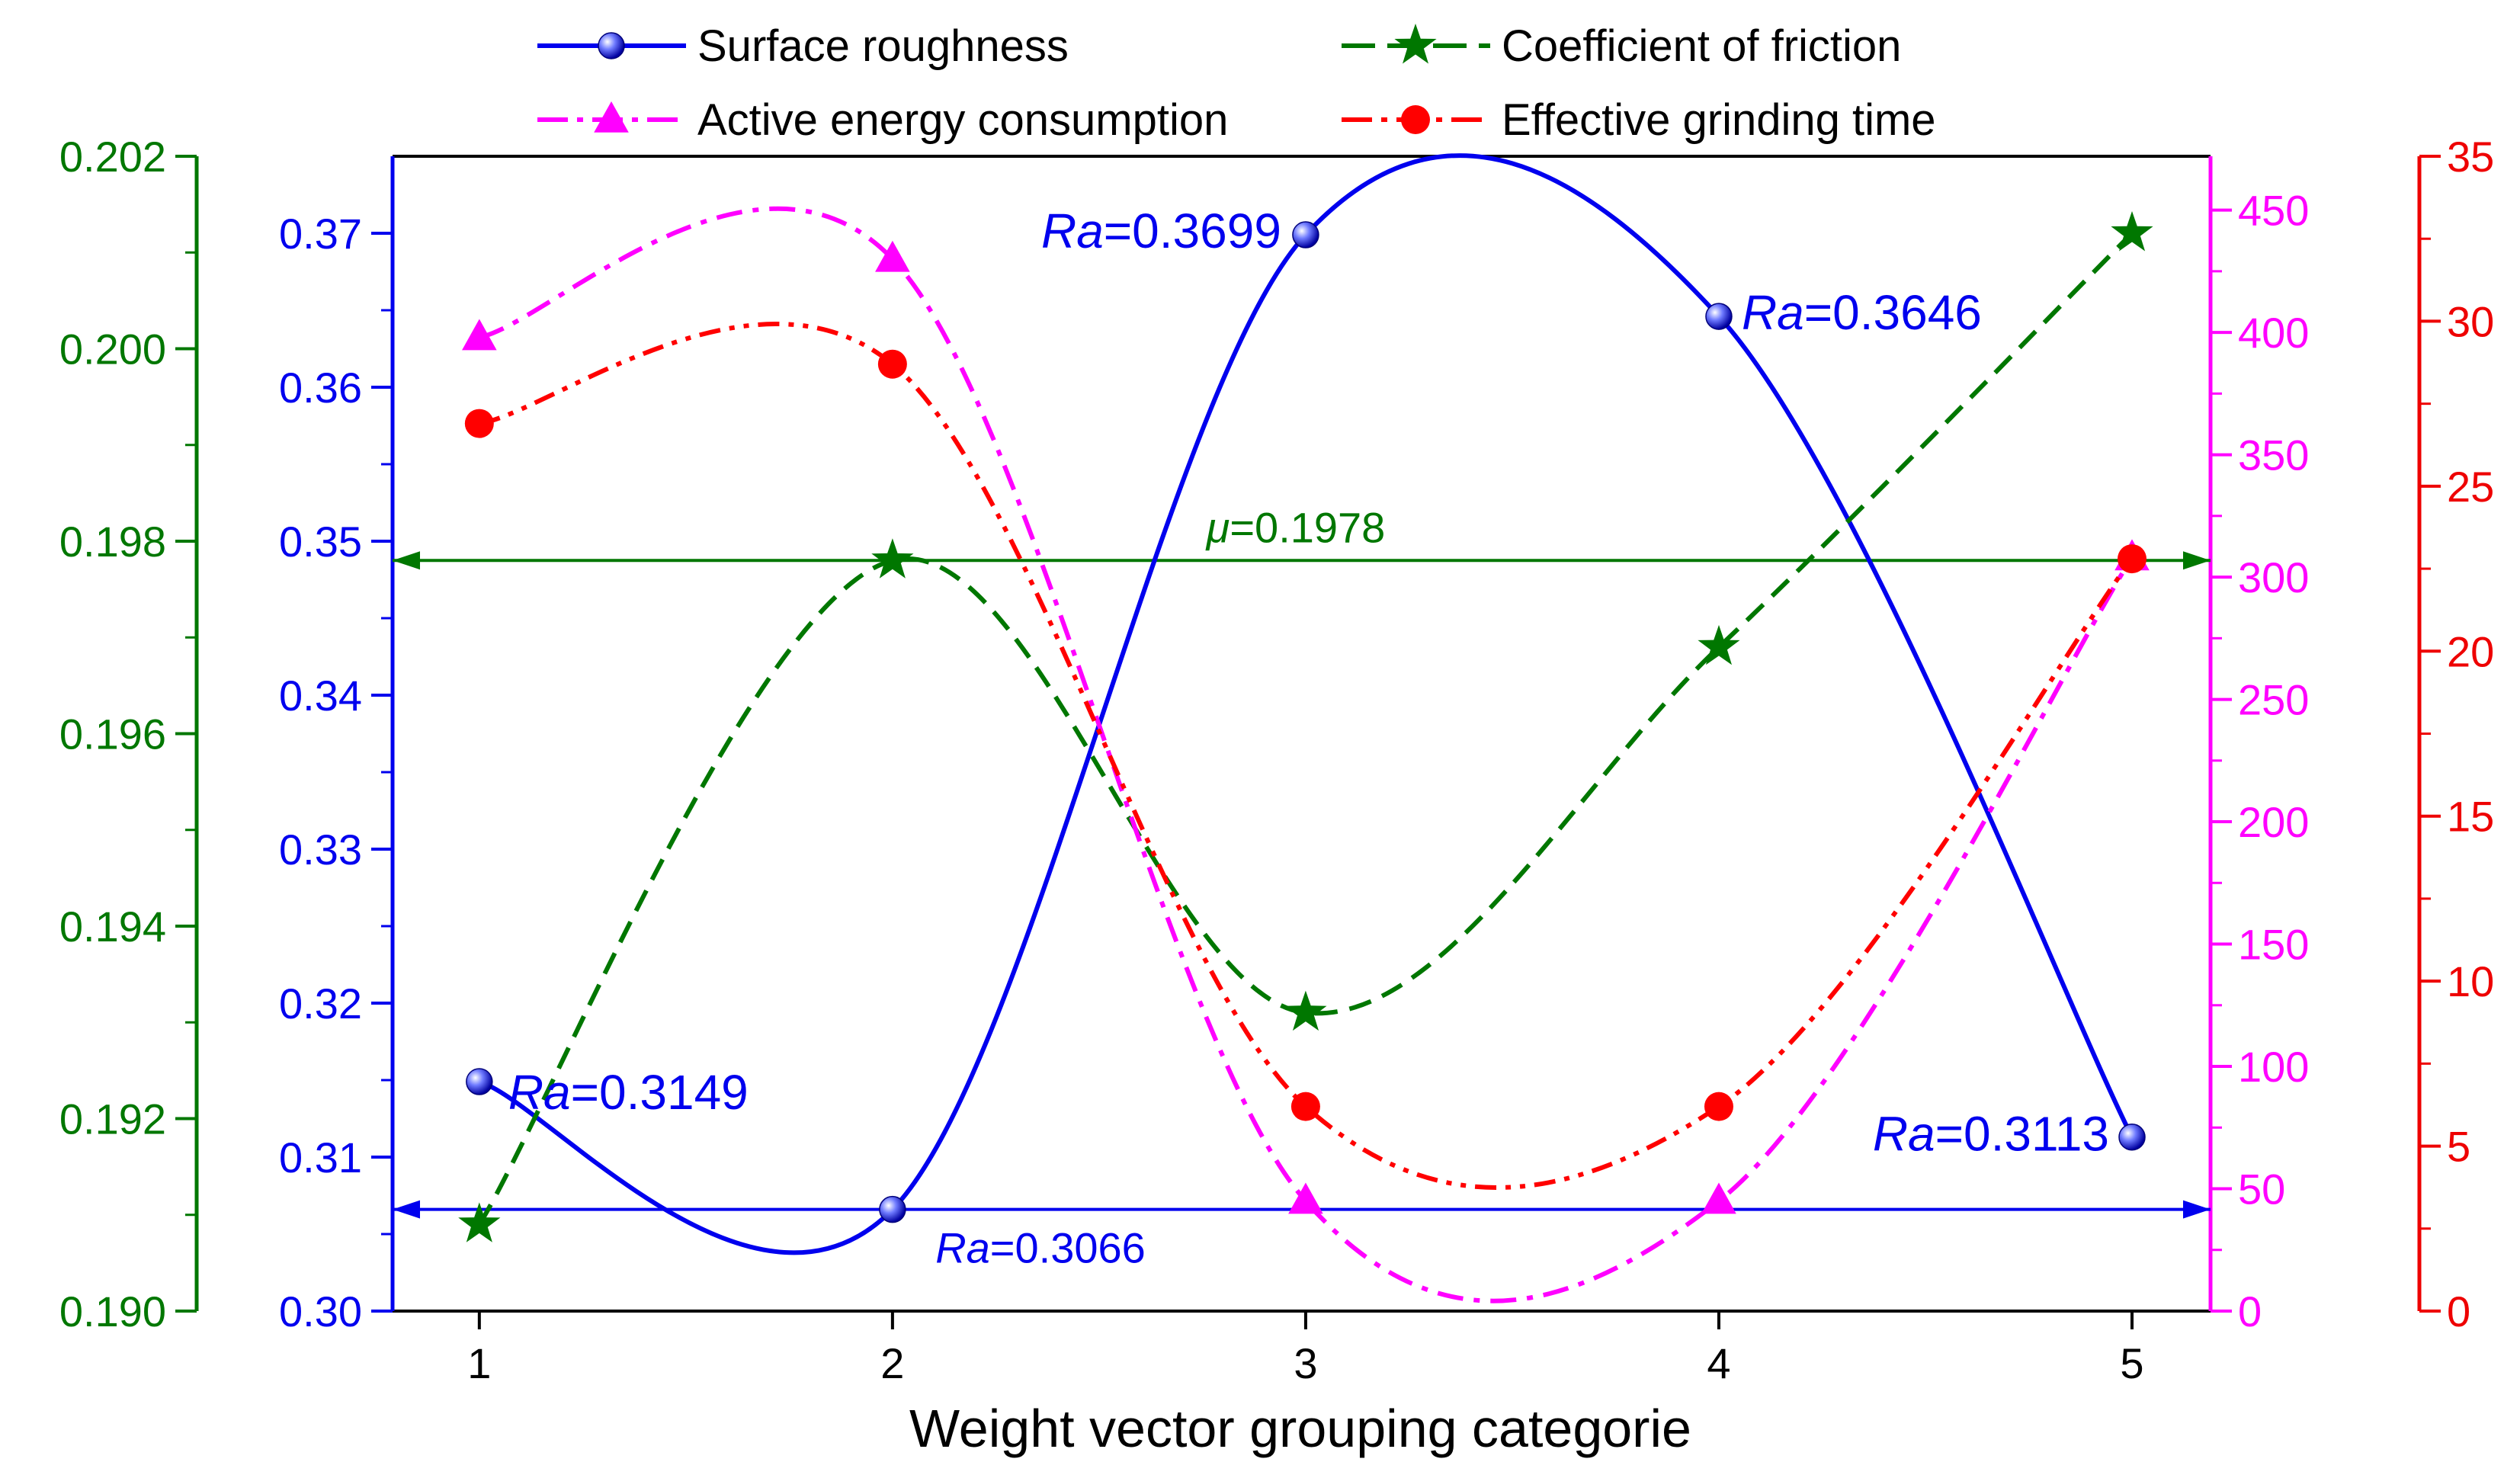 The height and width of the screenshot is (1478, 2520). What do you see at coordinates (2261, 1189) in the screenshot?
I see `energy-axis-tick-label: 50` at bounding box center [2261, 1189].